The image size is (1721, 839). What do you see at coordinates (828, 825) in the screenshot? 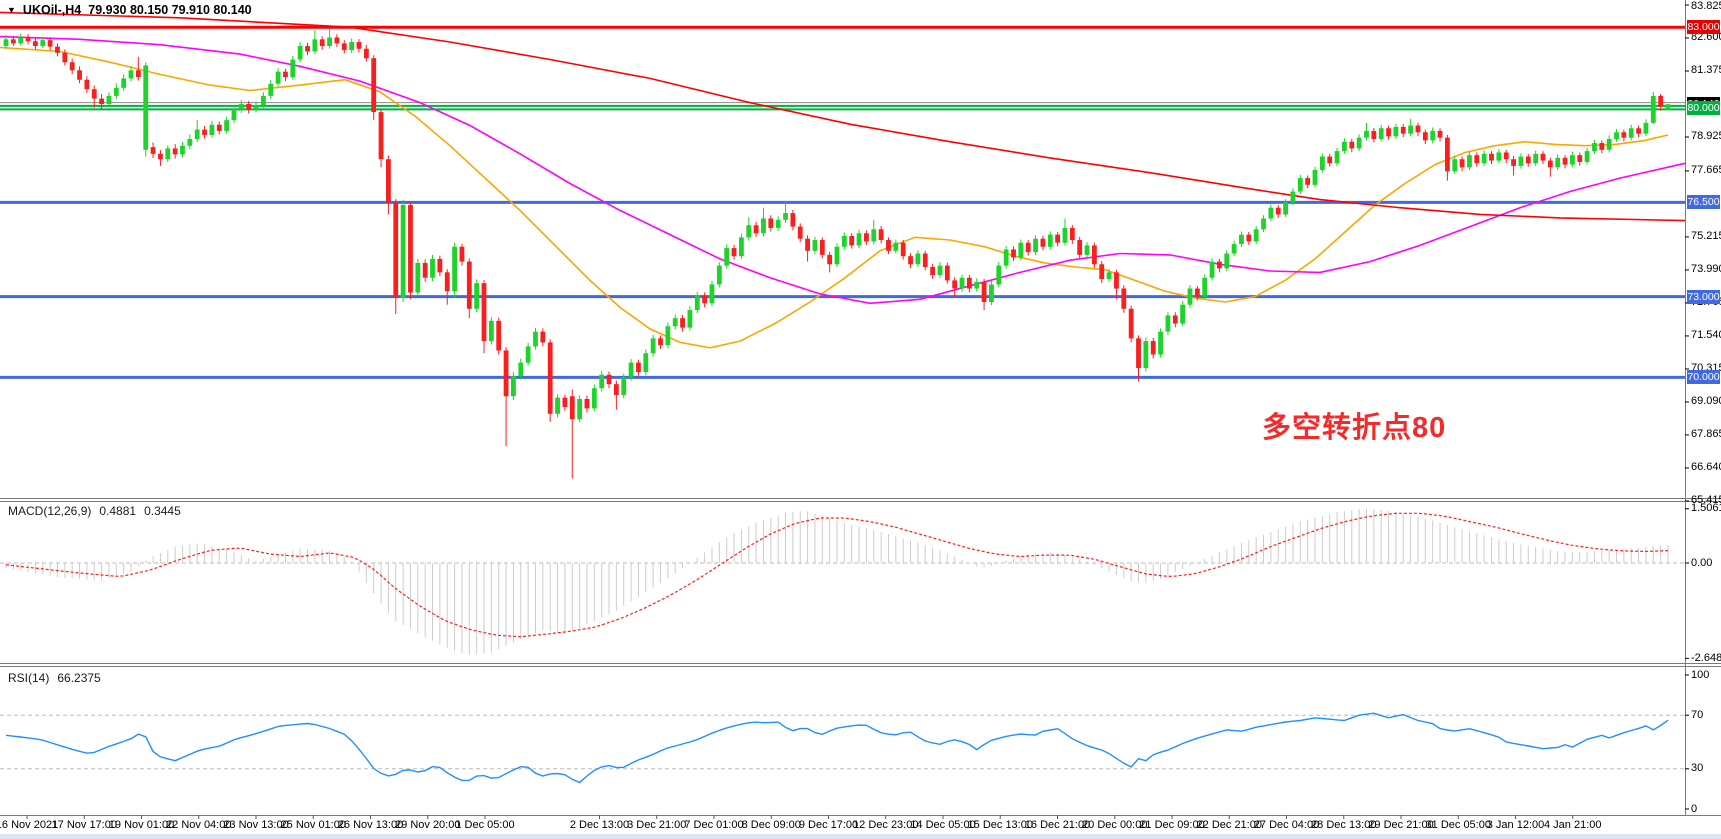
I see `time-axis-label: 9 Dec 17:00` at bounding box center [828, 825].